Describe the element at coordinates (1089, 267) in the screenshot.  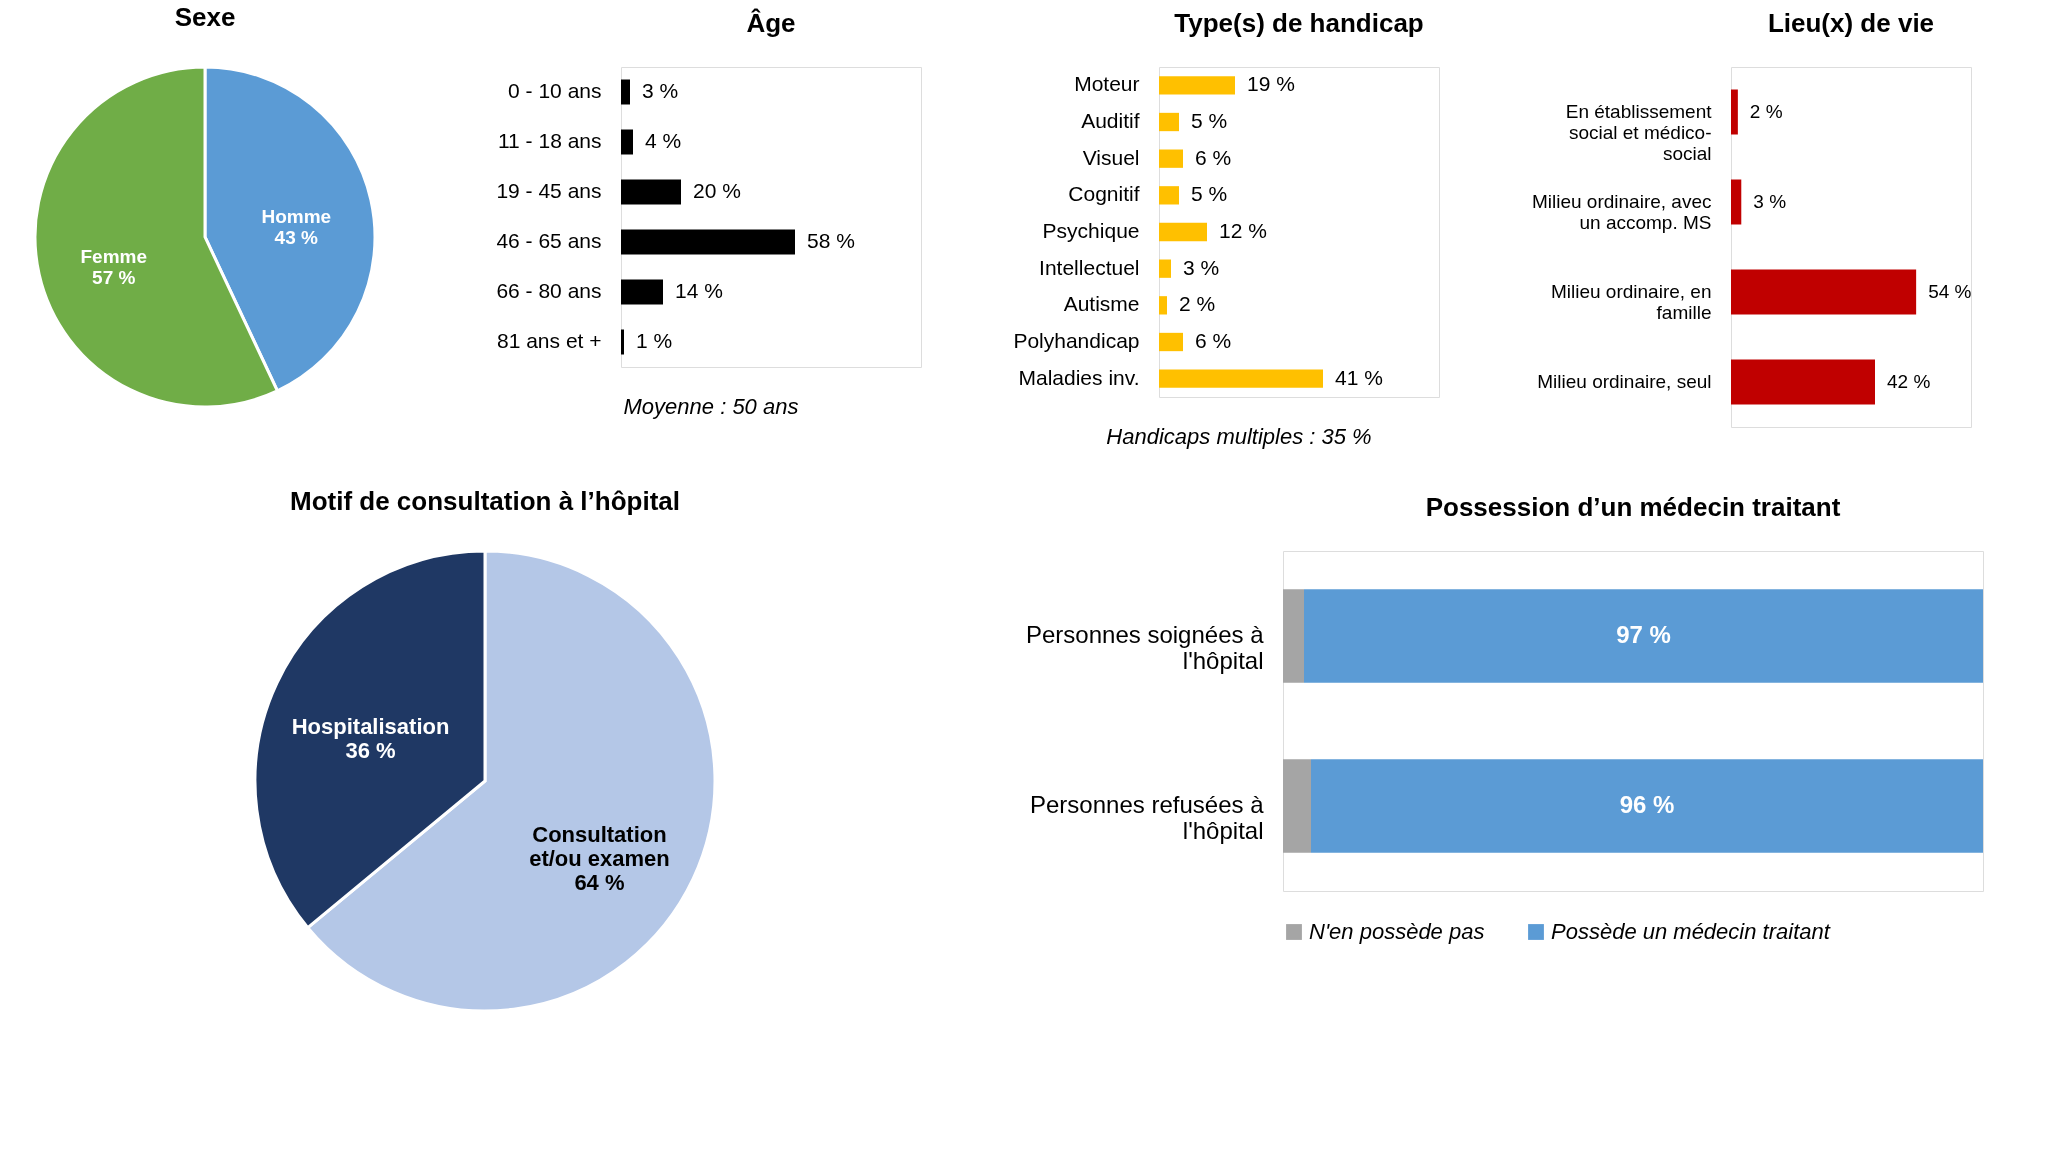
I see `y-tick-label: Intellectuel` at that location.